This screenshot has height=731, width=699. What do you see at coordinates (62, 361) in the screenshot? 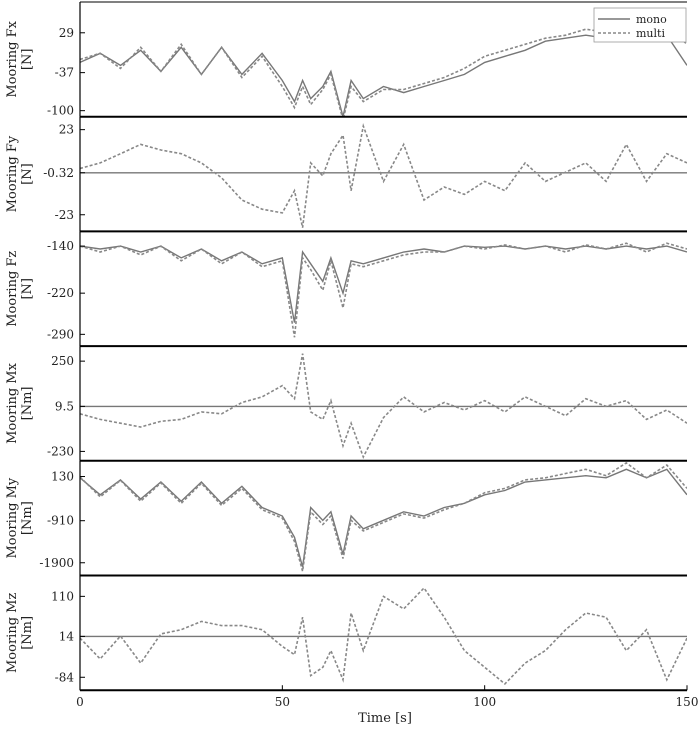
I see `y-tick-label: 250` at bounding box center [62, 361].